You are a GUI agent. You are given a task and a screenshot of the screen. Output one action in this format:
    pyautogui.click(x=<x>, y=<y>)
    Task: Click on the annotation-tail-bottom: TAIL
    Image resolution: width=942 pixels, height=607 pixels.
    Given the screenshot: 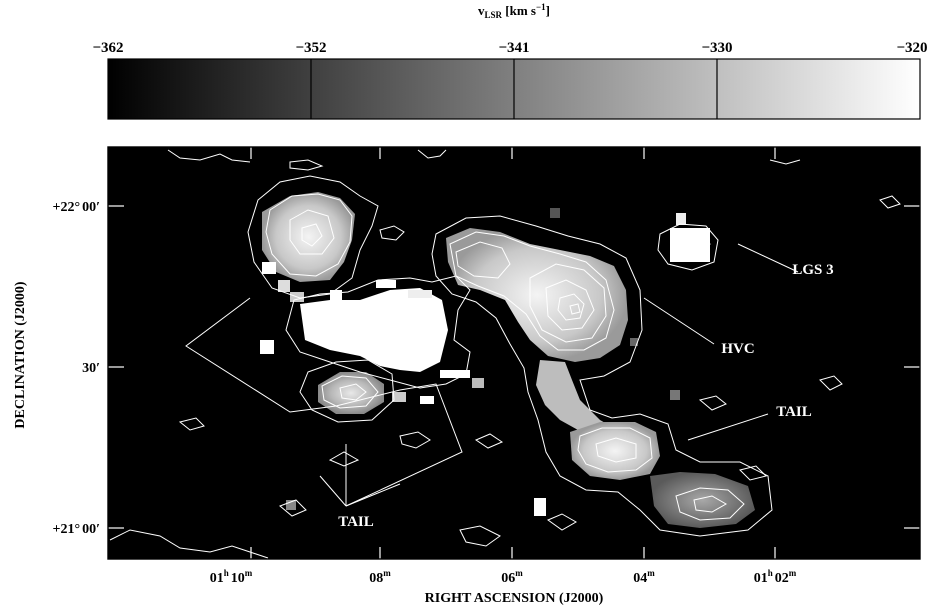 What is the action you would take?
    pyautogui.click(x=356, y=522)
    